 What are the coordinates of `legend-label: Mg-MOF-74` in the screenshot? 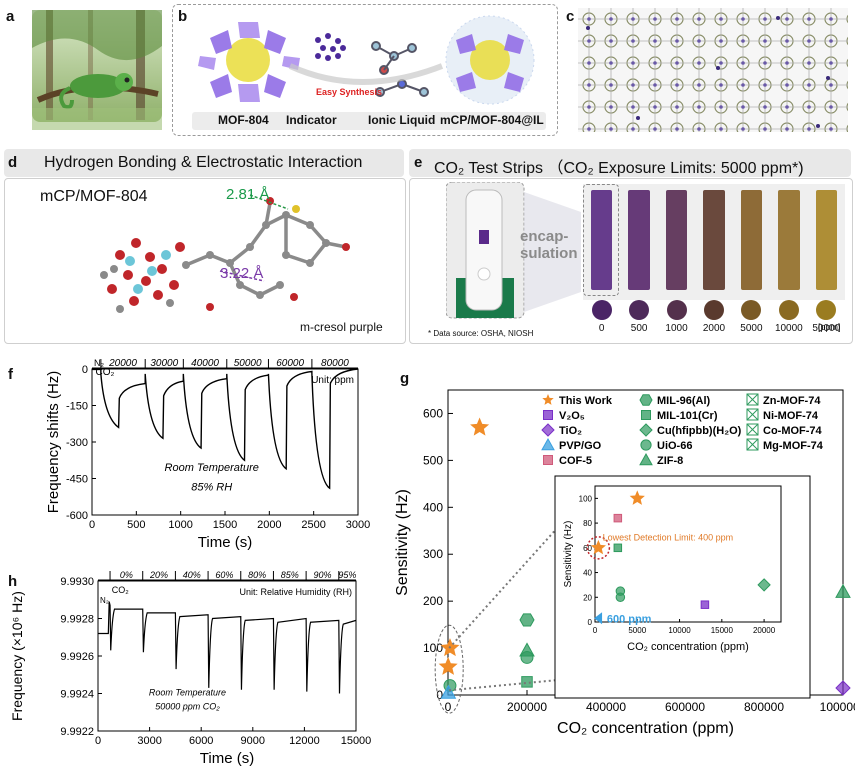 It's located at (793, 446).